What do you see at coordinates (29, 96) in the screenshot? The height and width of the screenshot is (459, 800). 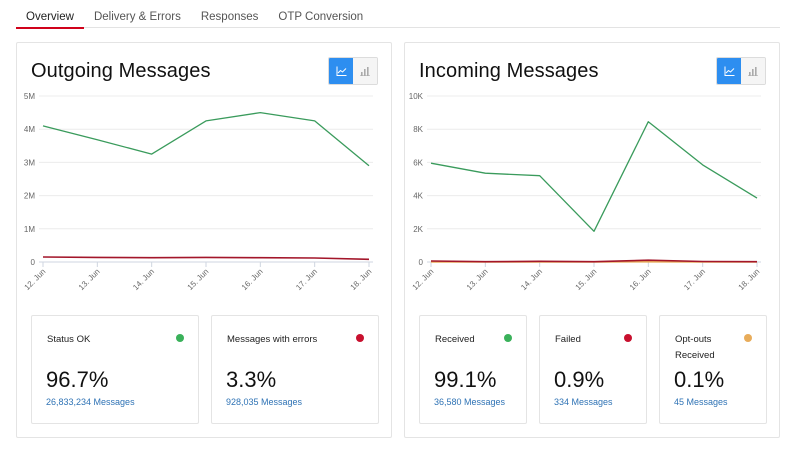 I see `y-tick-label: 5M` at bounding box center [29, 96].